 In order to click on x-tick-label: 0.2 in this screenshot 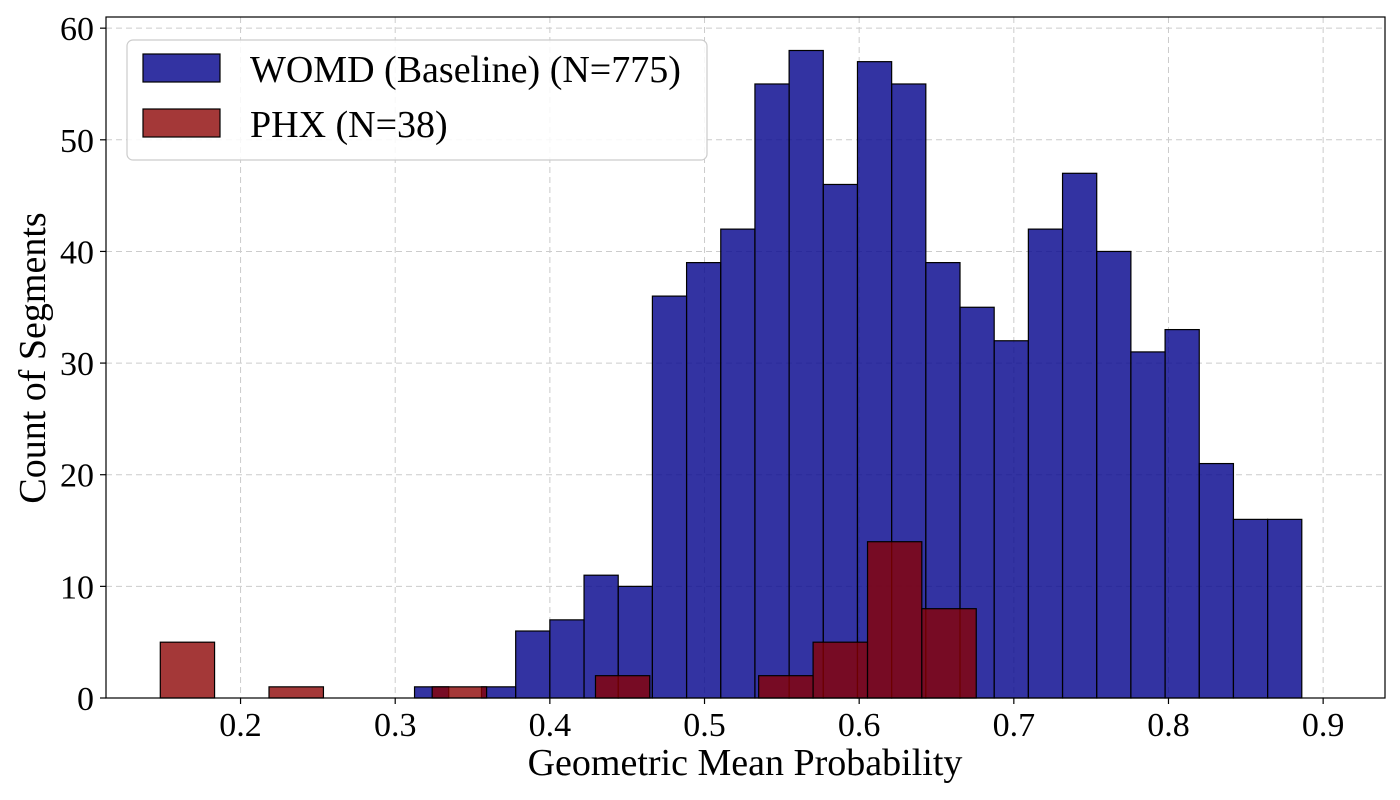, I will do `click(240, 725)`.